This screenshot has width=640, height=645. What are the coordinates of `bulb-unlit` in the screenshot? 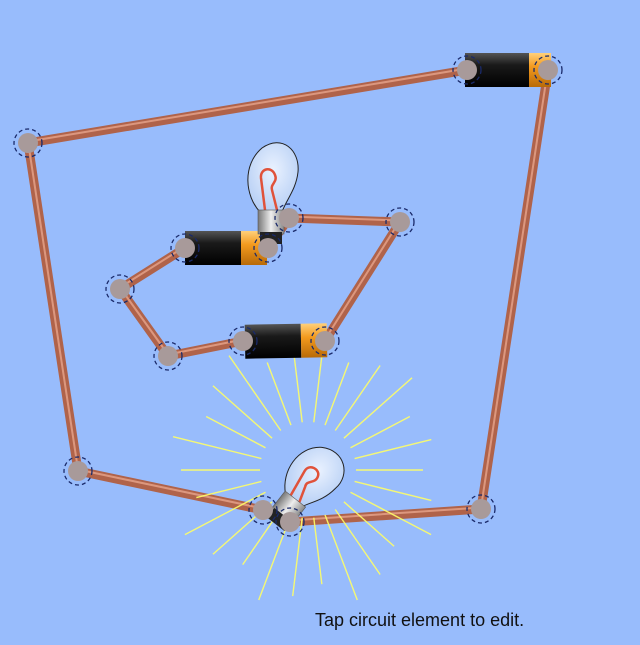 It's located at (273, 193).